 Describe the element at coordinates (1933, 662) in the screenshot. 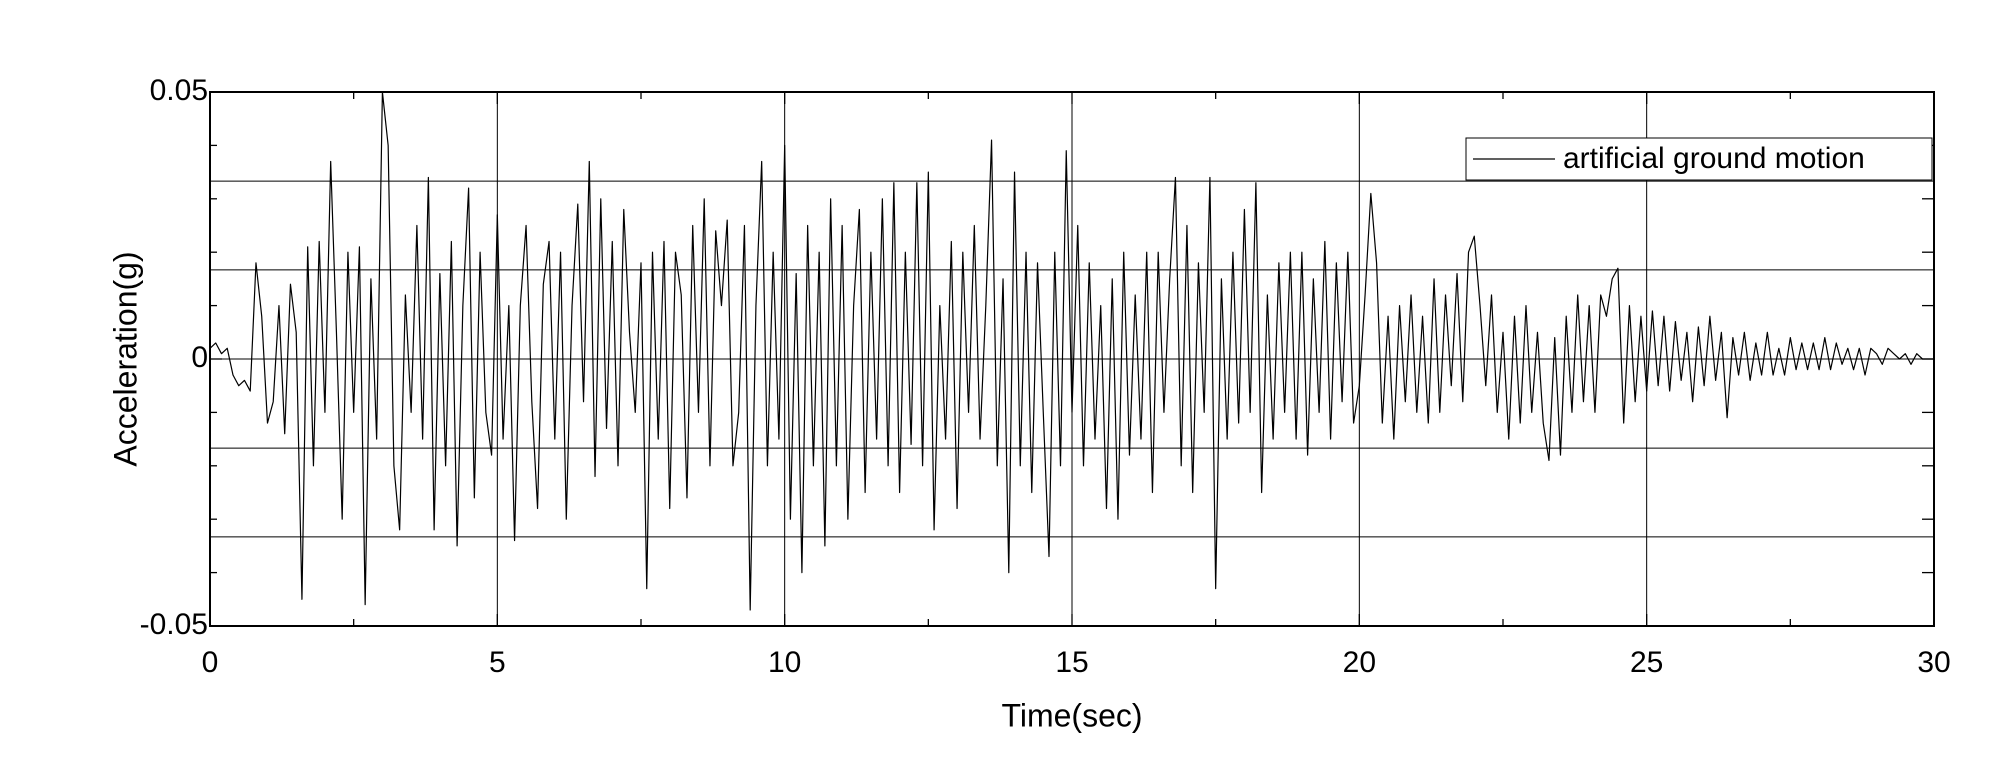

I see `x-tick-label: 30` at that location.